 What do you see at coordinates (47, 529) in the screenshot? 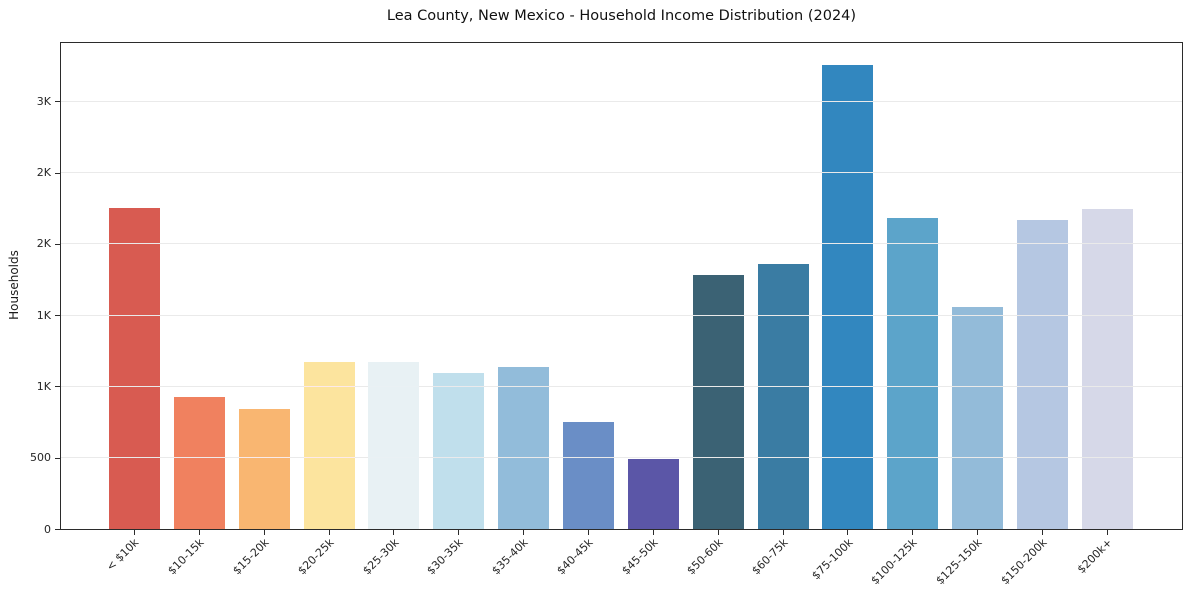
I see `y-tick-label: 0` at bounding box center [47, 529].